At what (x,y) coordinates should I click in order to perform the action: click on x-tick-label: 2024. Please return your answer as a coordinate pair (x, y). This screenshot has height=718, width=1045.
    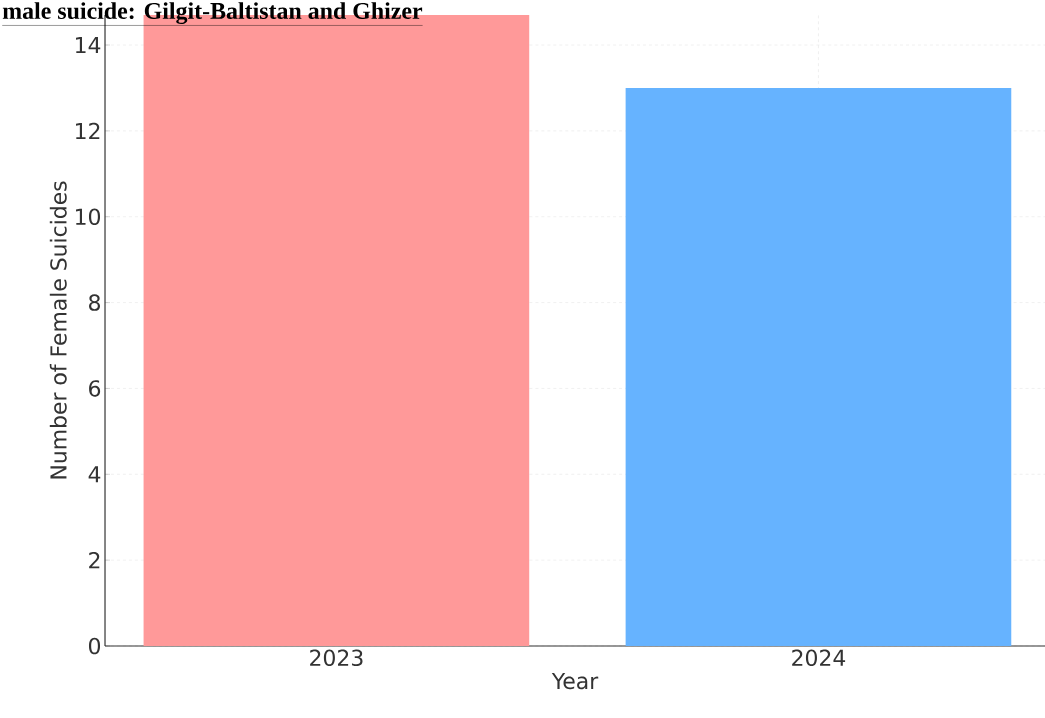
    Looking at the image, I should click on (819, 658).